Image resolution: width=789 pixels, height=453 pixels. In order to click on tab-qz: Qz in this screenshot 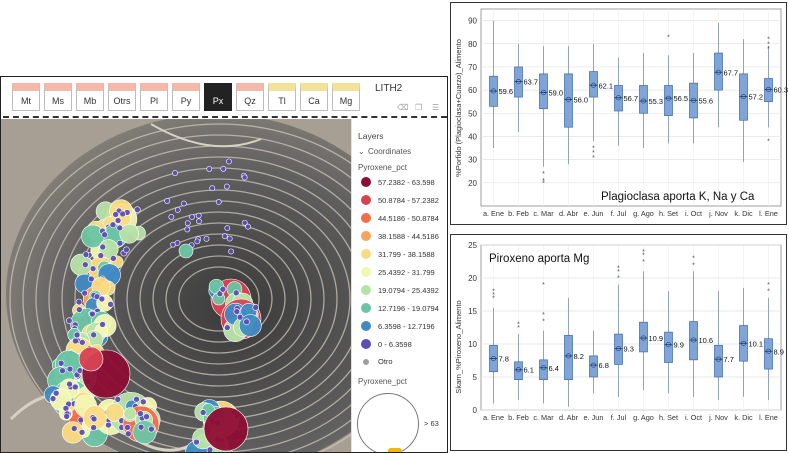, I will do `click(250, 97)`.